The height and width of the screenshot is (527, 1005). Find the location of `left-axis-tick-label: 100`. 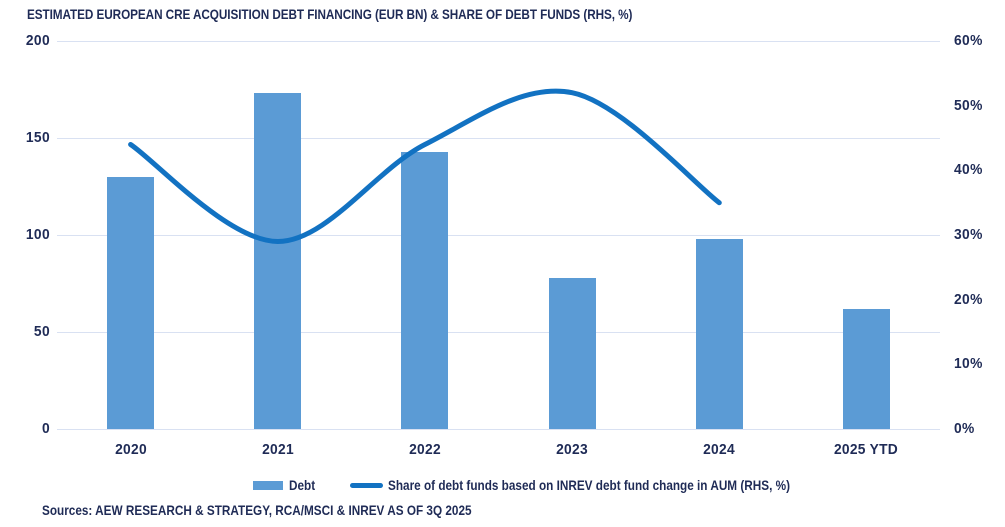

left-axis-tick-label: 100 is located at coordinates (37, 234).